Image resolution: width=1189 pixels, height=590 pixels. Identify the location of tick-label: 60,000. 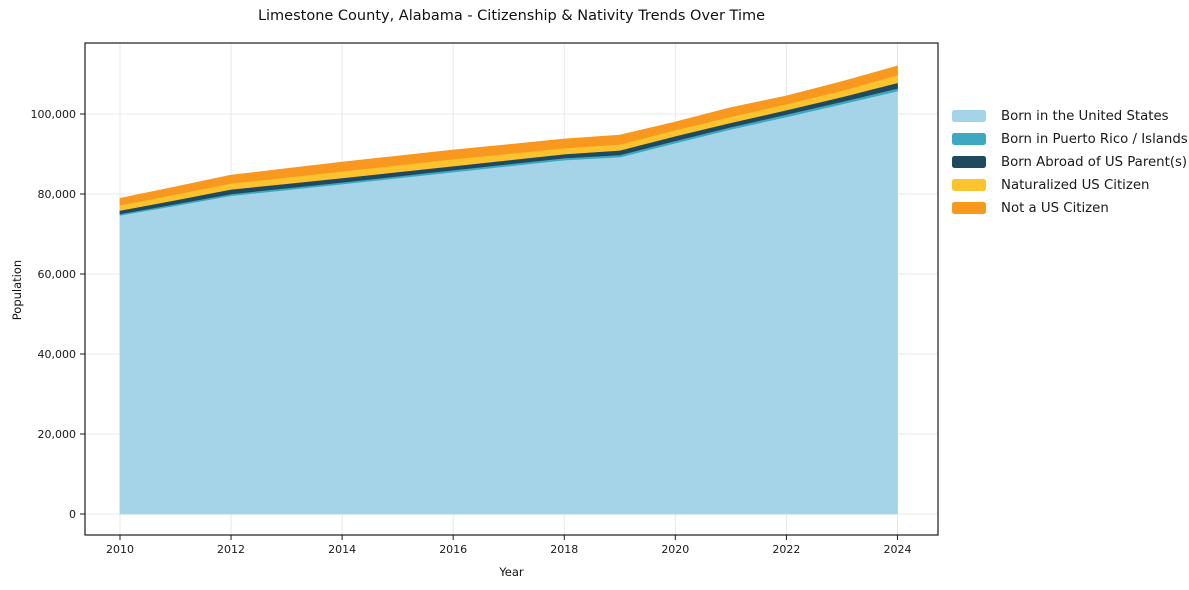
(57, 274).